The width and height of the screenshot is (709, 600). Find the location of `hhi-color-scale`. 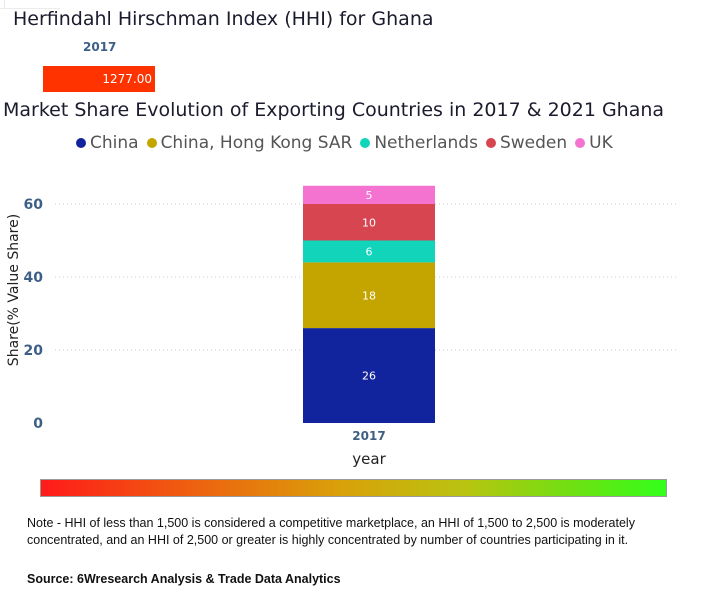

hhi-color-scale is located at coordinates (353, 488).